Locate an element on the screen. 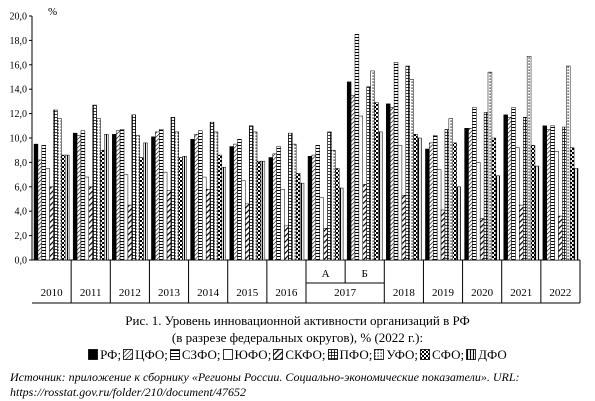  bar-ДФО-2015 is located at coordinates (263, 210).